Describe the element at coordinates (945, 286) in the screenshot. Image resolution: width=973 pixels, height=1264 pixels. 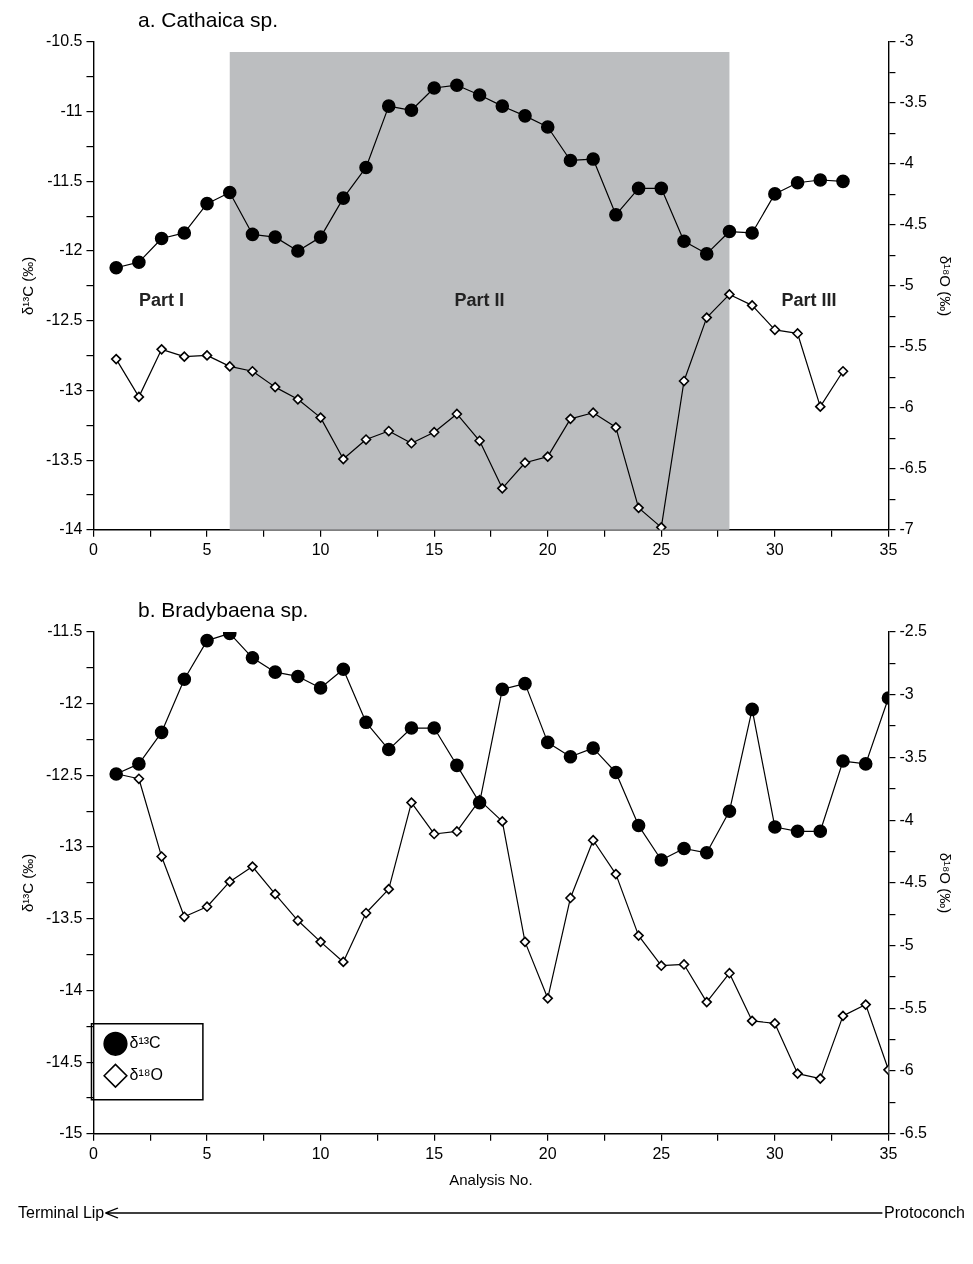
I see `y2-axis-title: δ¹⁸O (‰)` at that location.